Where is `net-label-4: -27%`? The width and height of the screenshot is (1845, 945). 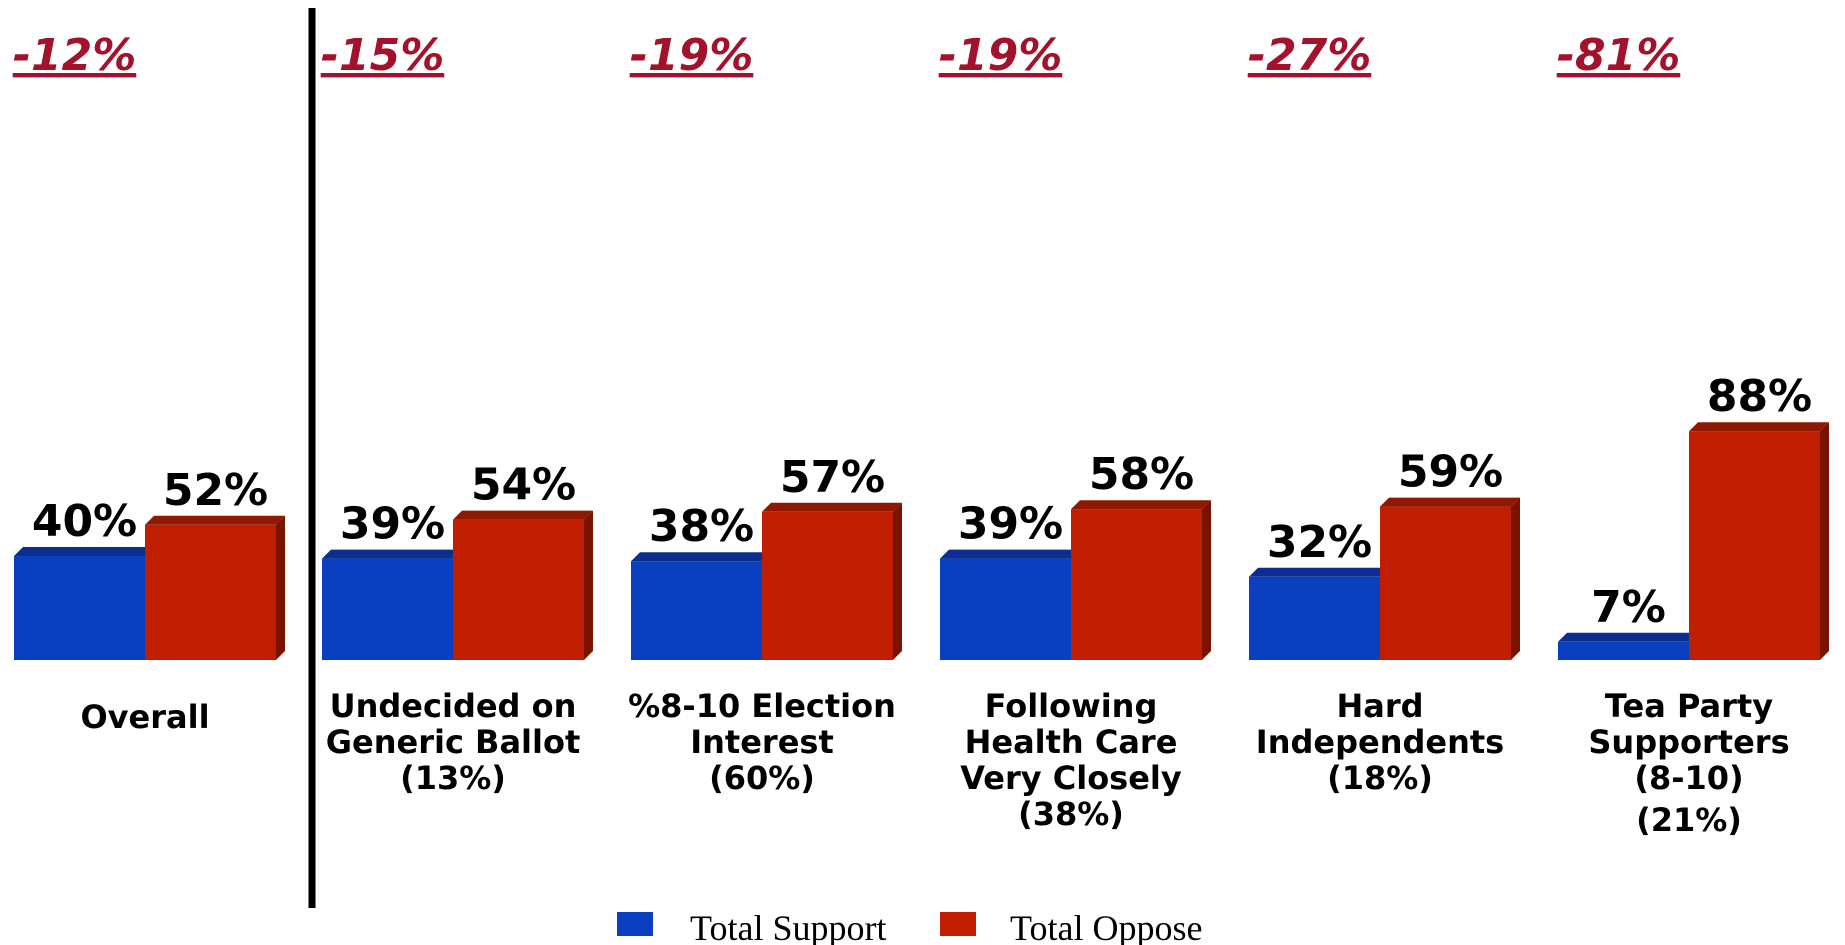 net-label-4: -27% is located at coordinates (1310, 55).